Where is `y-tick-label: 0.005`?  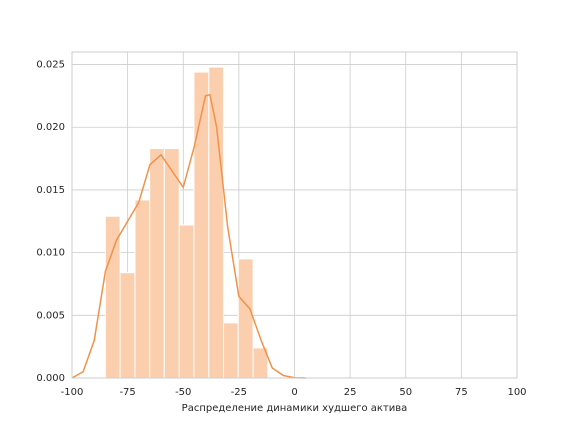
y-tick-label: 0.005 is located at coordinates (50, 315).